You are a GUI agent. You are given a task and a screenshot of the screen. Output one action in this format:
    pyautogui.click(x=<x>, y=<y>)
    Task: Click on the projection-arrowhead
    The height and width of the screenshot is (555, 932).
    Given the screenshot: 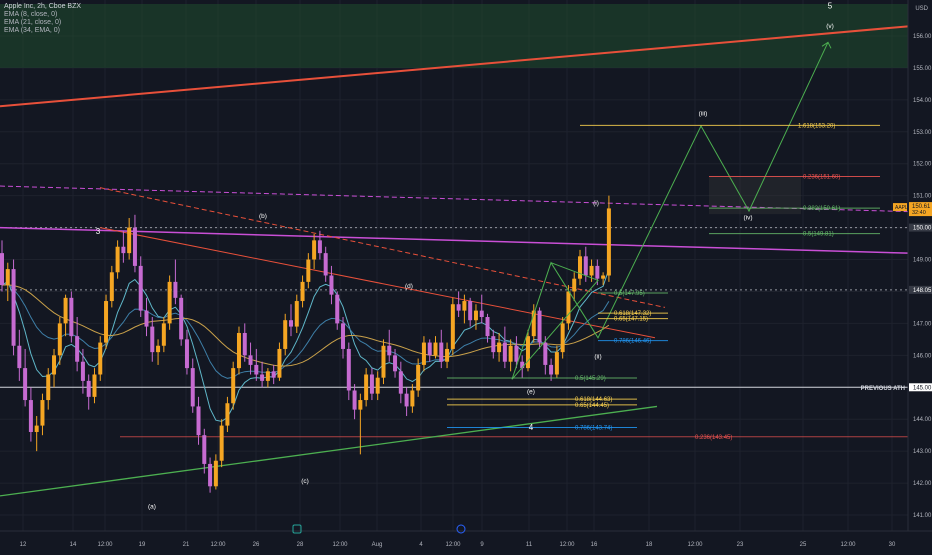 What is the action you would take?
    pyautogui.click(x=826, y=45)
    